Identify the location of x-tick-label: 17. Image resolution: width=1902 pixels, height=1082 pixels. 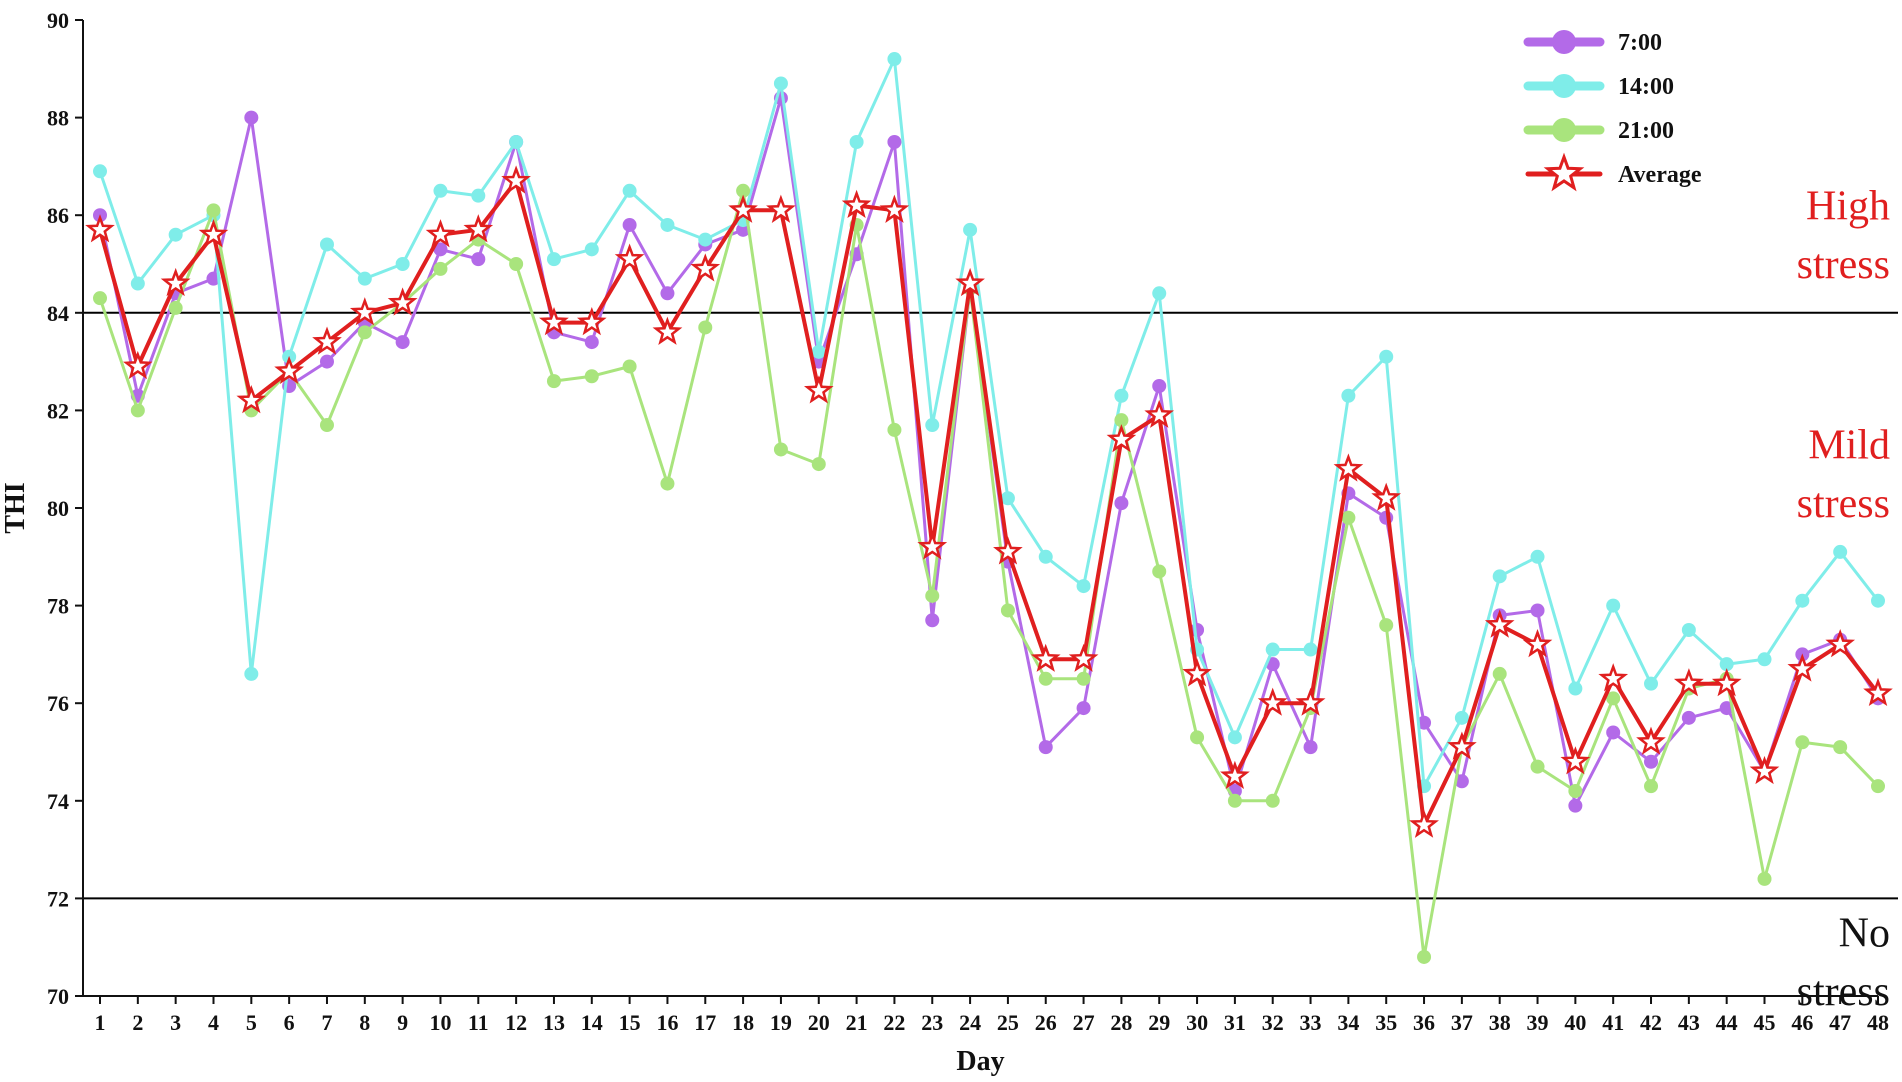
(705, 1022).